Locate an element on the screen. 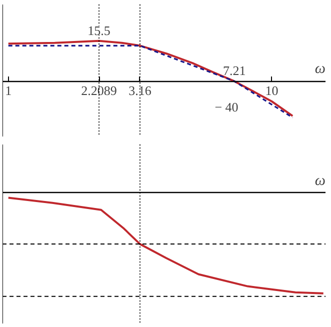 This screenshot has width=331, height=327. annotation: − 40 is located at coordinates (226, 107).